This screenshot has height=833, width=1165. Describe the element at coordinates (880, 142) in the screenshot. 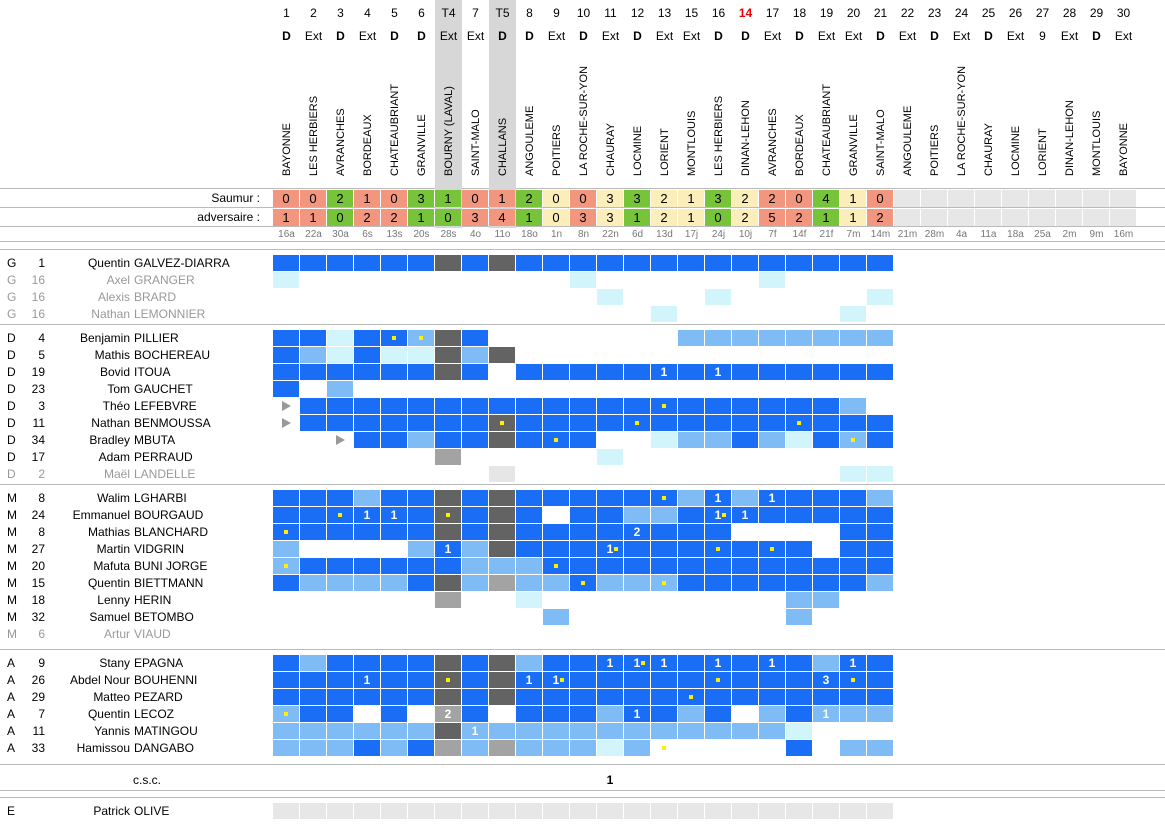

I see `opponent-label: SAINT-MALO` at that location.